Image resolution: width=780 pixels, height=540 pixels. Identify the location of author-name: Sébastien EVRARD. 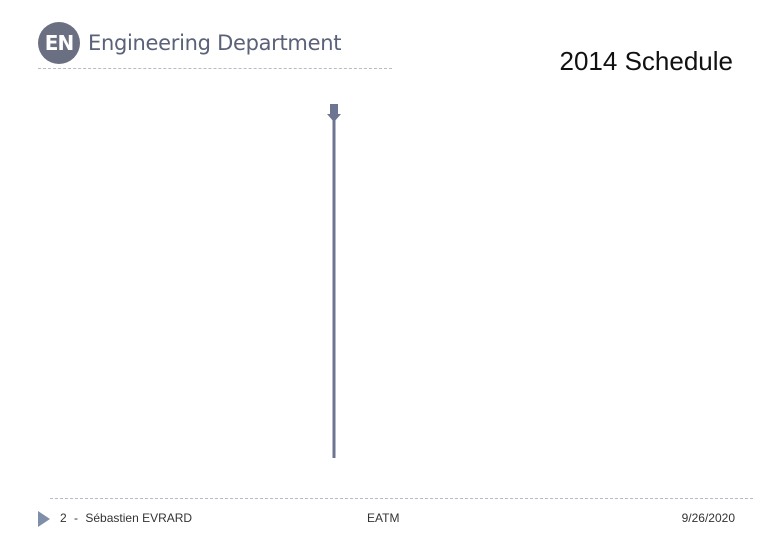
(139, 518).